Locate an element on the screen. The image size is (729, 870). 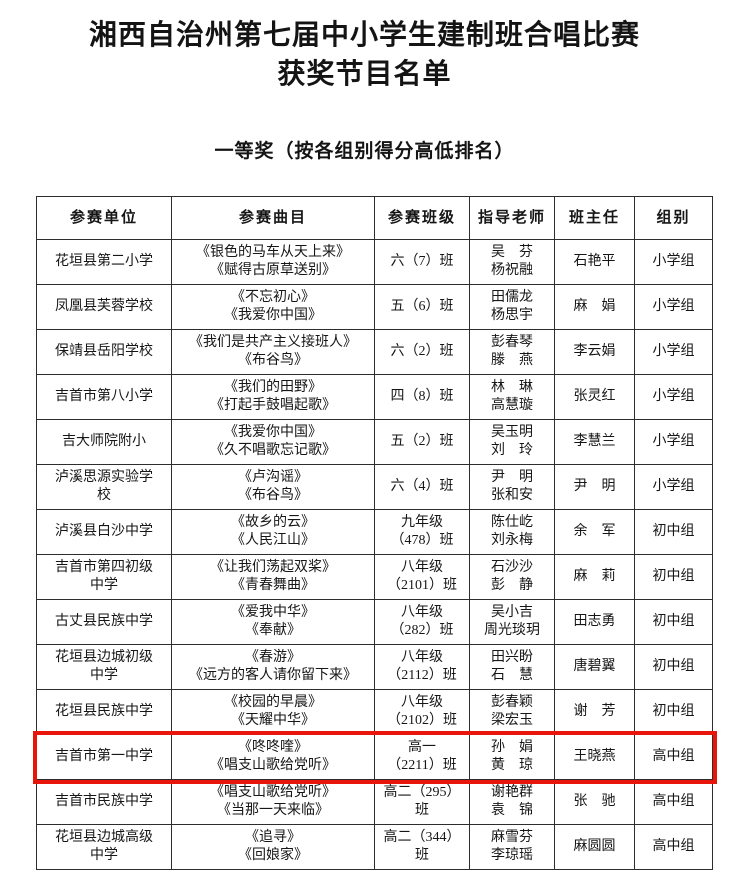
head-teacher-cell-text: 李云娟 is located at coordinates (594, 352).